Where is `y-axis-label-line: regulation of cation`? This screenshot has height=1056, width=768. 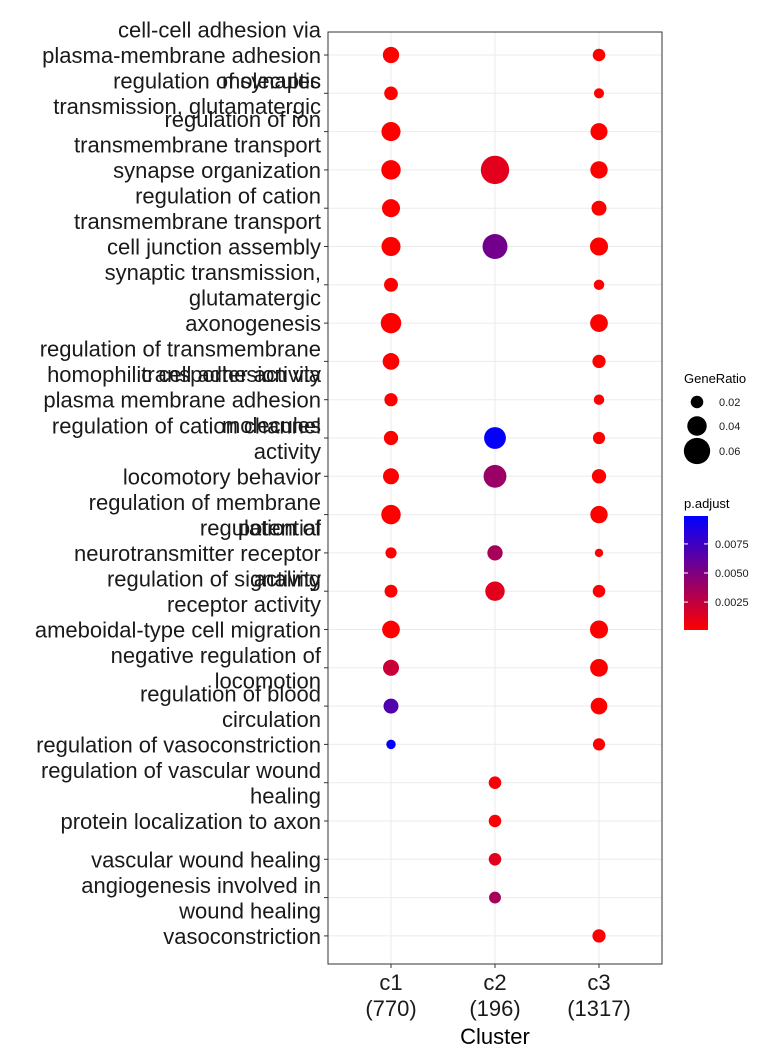
y-axis-label-line: regulation of cation is located at coordinates (228, 195).